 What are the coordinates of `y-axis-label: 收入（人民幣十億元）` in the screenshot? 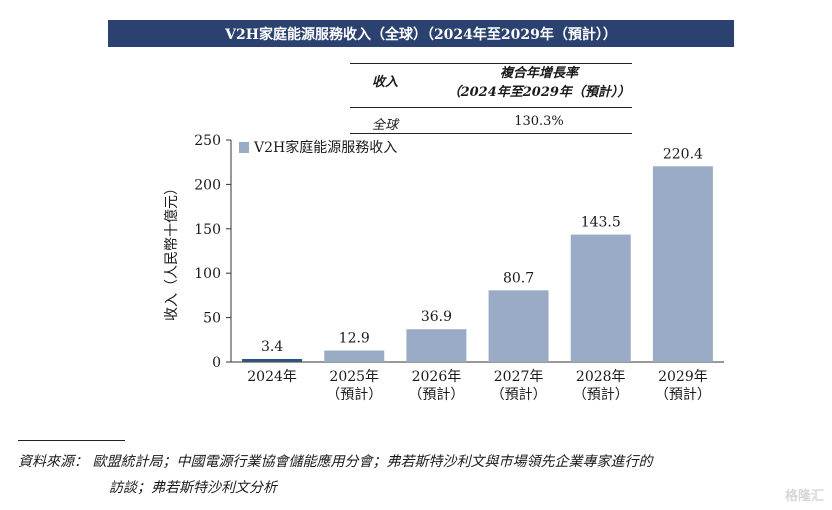 It's located at (172, 251).